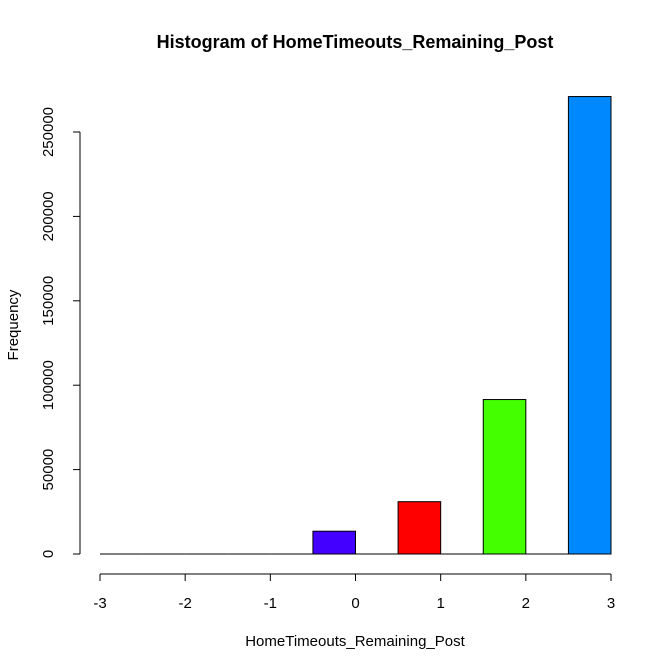  Describe the element at coordinates (60, 332) in the screenshot. I see `y-axis: 0 50000 100000 150000 200000 250000` at that location.